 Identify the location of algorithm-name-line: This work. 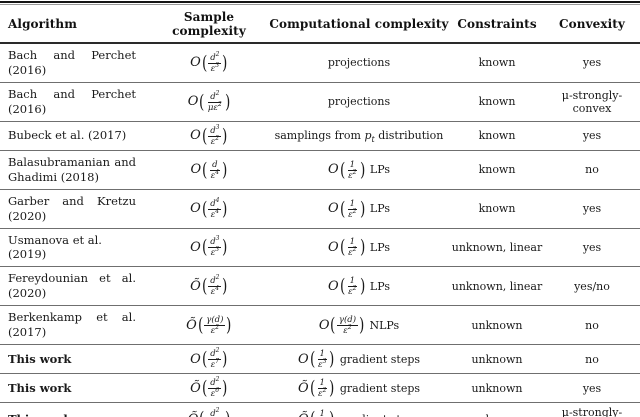
(72, 359).